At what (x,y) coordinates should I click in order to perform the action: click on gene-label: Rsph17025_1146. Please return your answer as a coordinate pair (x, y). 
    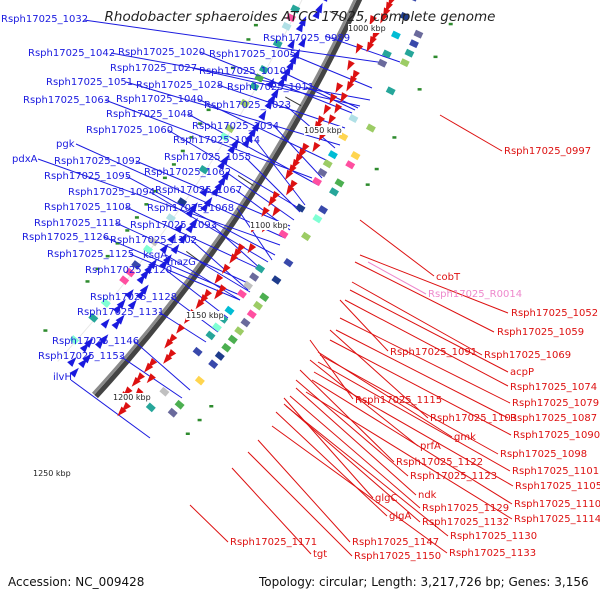
    Looking at the image, I should click on (96, 341).